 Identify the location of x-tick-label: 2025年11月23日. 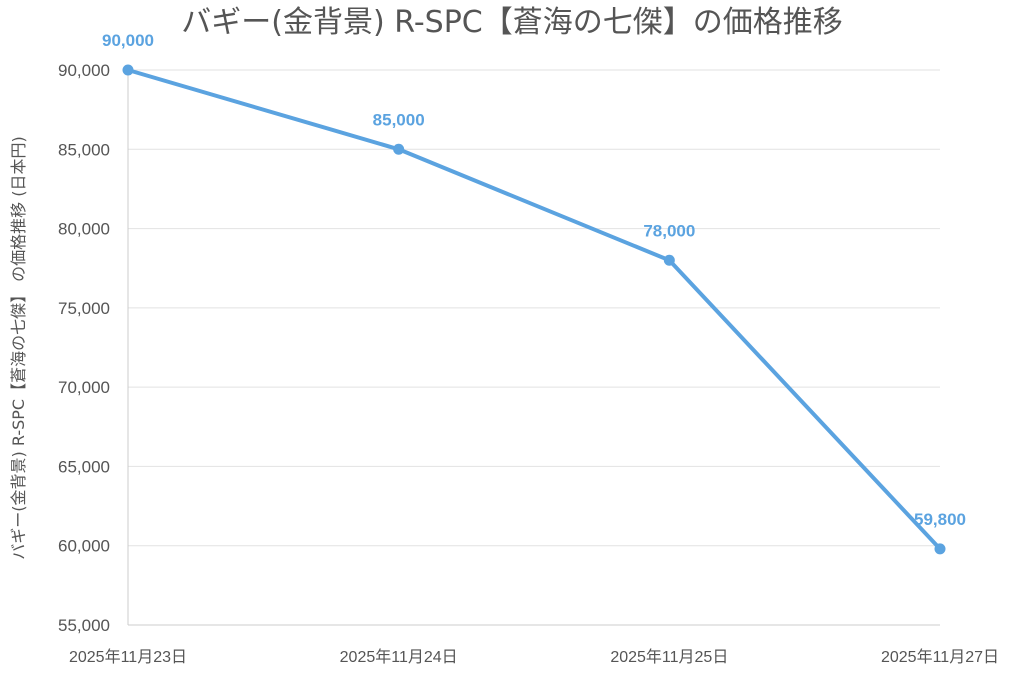
(128, 657).